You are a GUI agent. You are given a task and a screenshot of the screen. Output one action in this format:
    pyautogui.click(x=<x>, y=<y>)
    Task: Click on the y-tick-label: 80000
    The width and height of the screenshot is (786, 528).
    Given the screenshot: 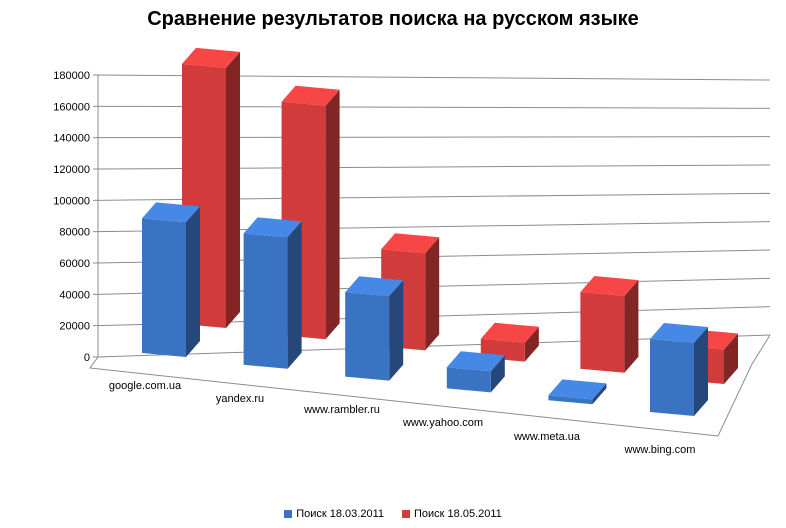 What is the action you would take?
    pyautogui.click(x=74, y=233)
    